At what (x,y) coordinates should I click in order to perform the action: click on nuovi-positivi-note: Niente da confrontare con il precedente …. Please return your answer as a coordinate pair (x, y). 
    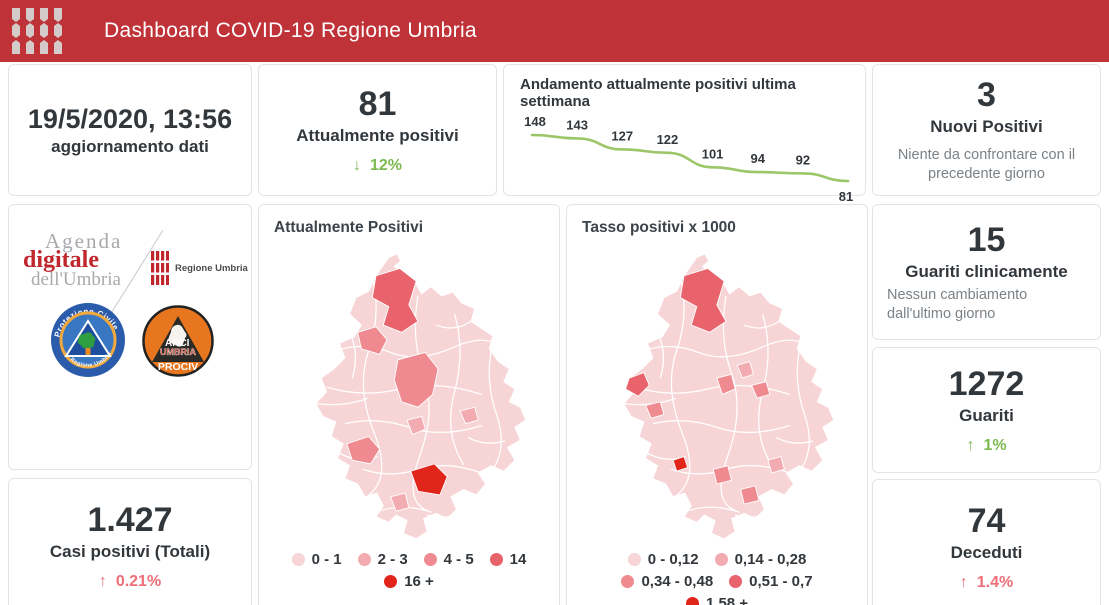
    Looking at the image, I should click on (986, 165).